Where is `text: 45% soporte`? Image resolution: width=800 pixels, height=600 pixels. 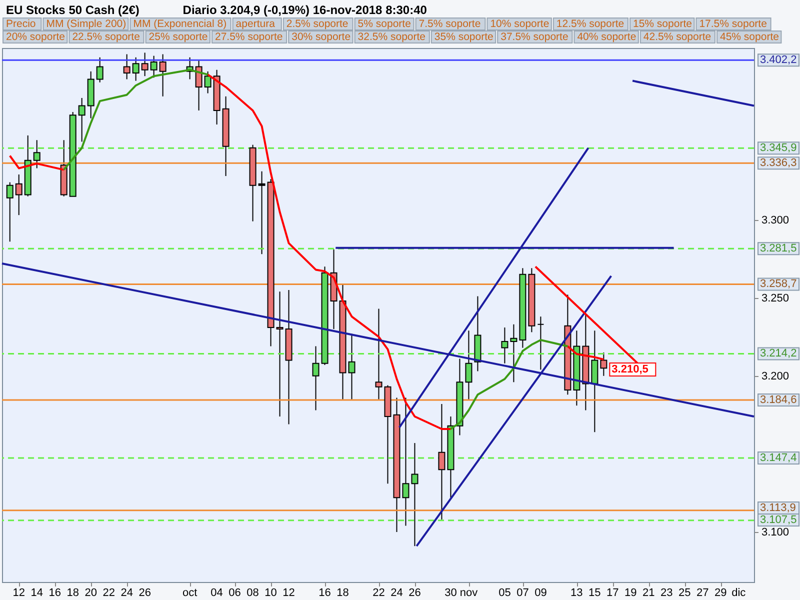 text: 45% soporte is located at coordinates (750, 37).